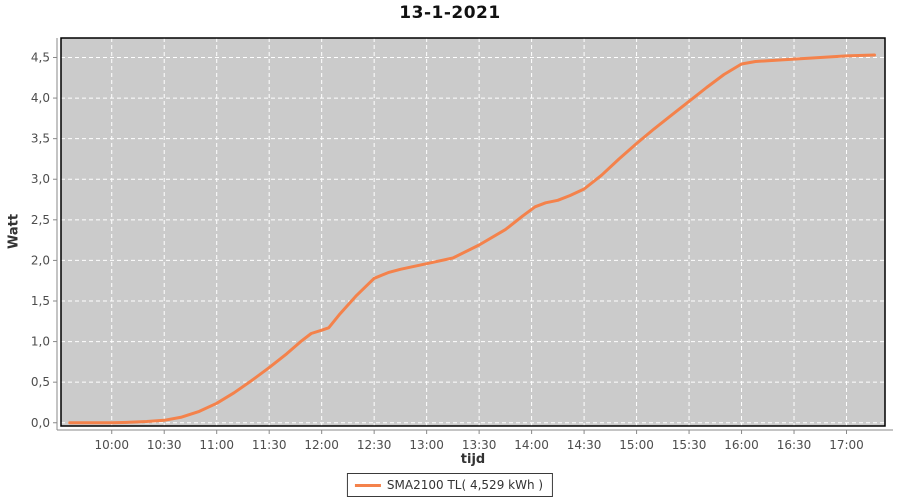 This screenshot has width=900, height=500. What do you see at coordinates (465, 485) in the screenshot?
I see `legend-series-label: SMA2100 TL( 4,529 kWh )` at bounding box center [465, 485].